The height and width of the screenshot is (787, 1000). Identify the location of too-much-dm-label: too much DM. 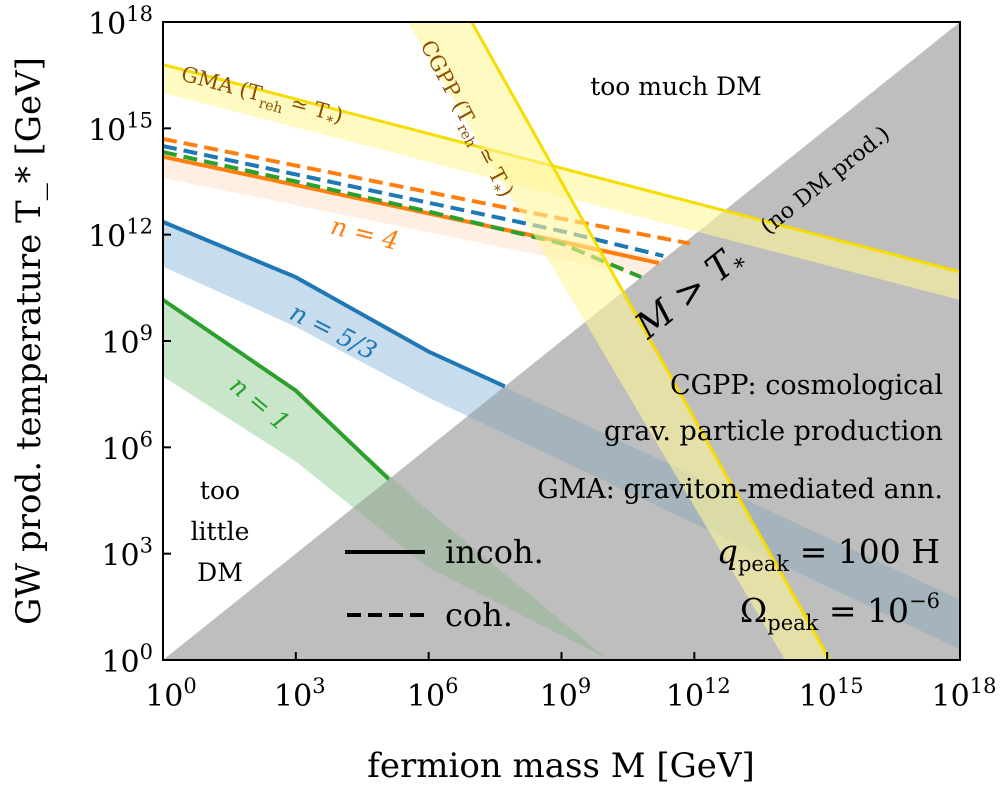
(676, 86).